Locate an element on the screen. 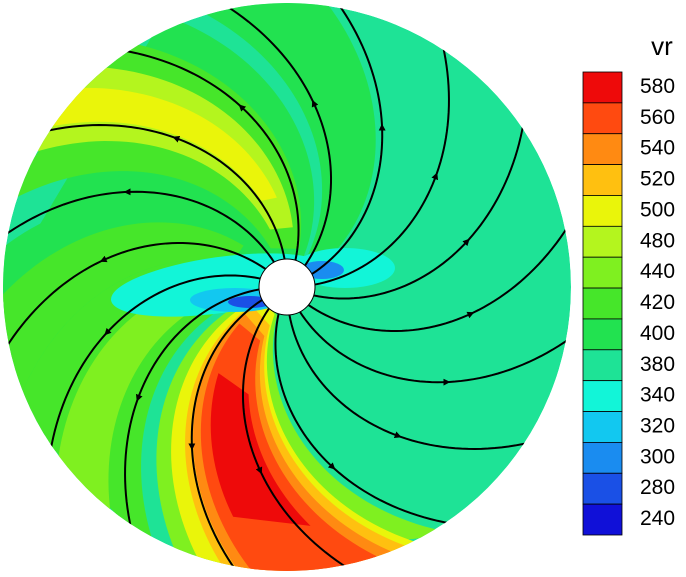  colorbar-label: 540 is located at coordinates (657, 148).